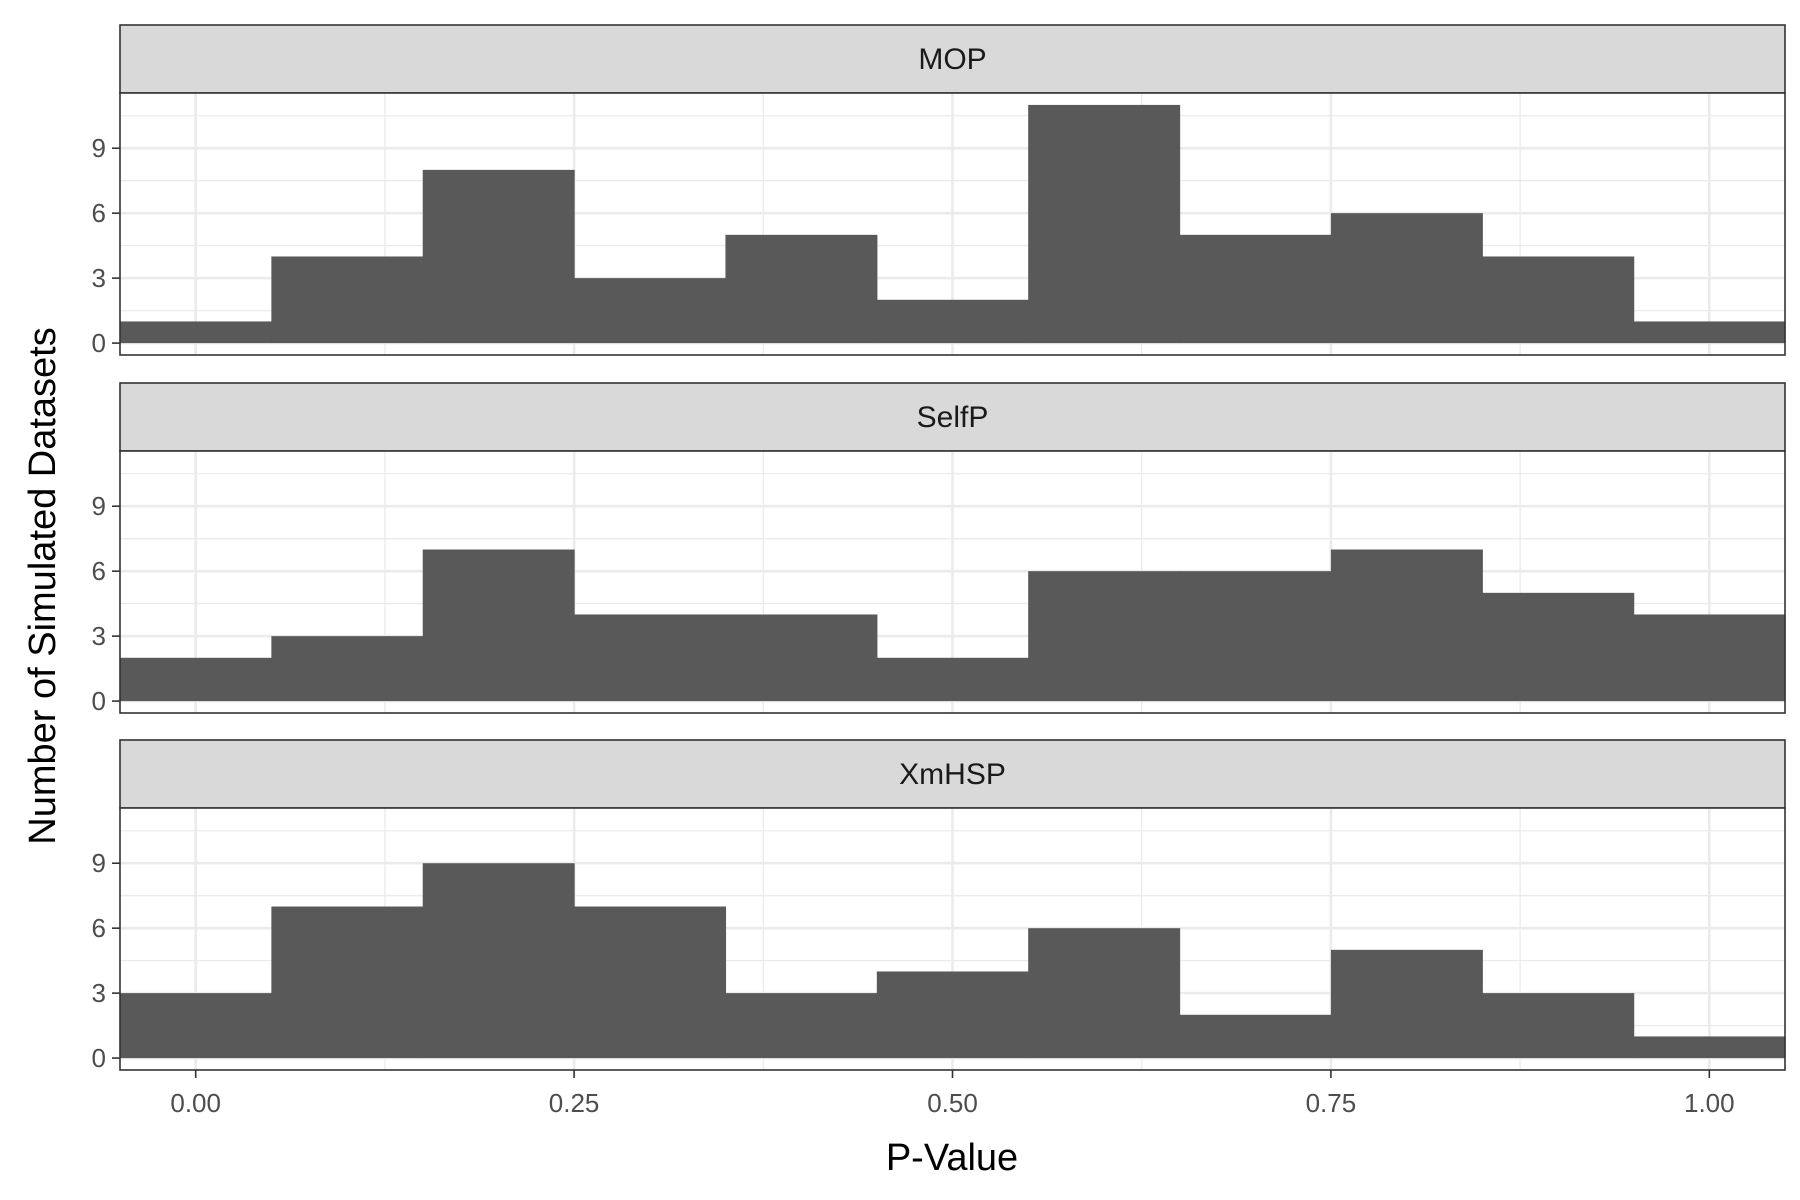 Image resolution: width=1800 pixels, height=1200 pixels. What do you see at coordinates (952, 1158) in the screenshot?
I see `x-axis-title: P-Value` at bounding box center [952, 1158].